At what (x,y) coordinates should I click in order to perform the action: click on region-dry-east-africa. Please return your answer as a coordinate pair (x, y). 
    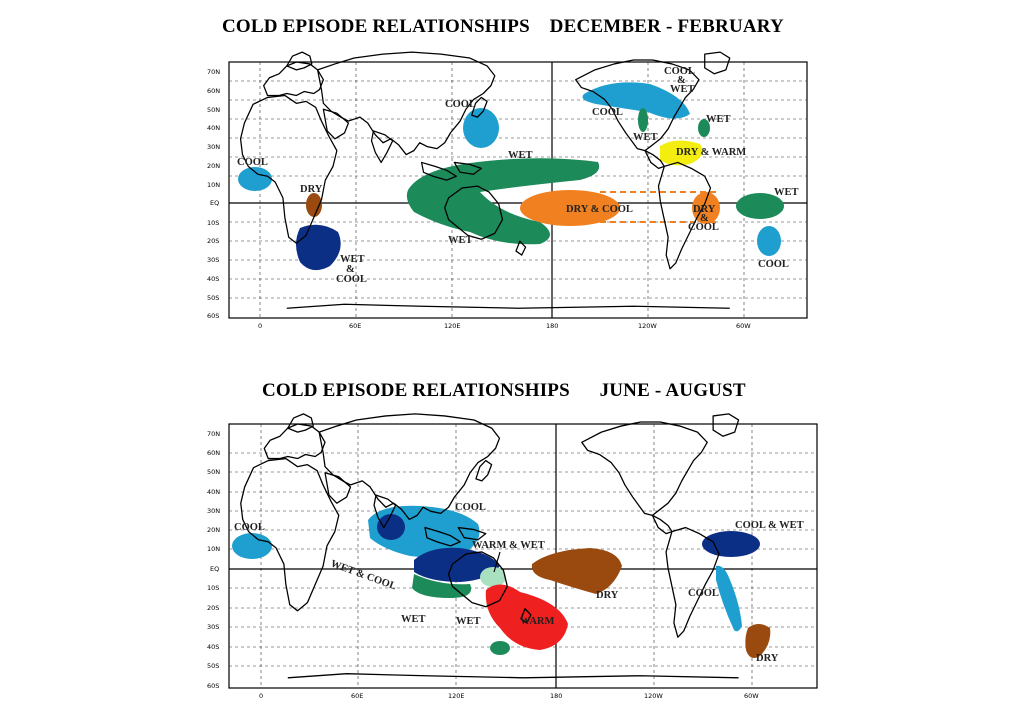
    Looking at the image, I should click on (314, 205).